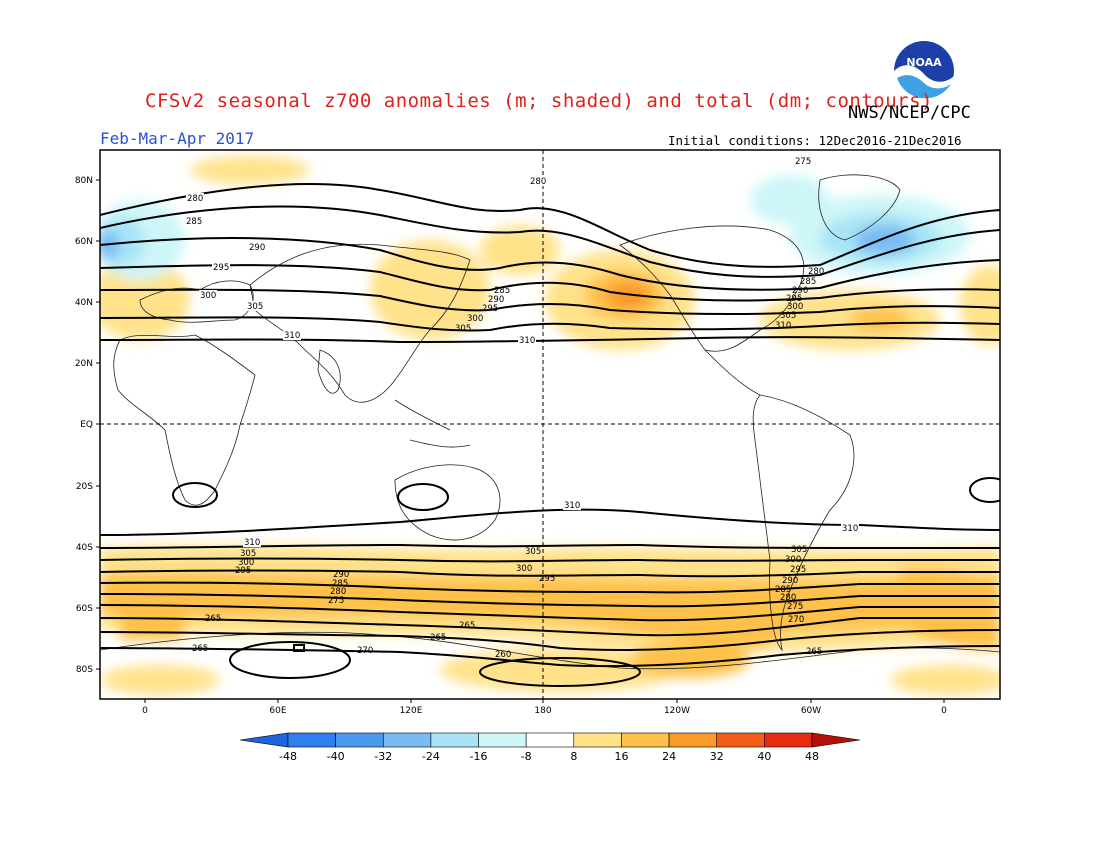 This screenshot has height=850, width=1100. I want to click on colorbar-label: -40, so click(336, 756).